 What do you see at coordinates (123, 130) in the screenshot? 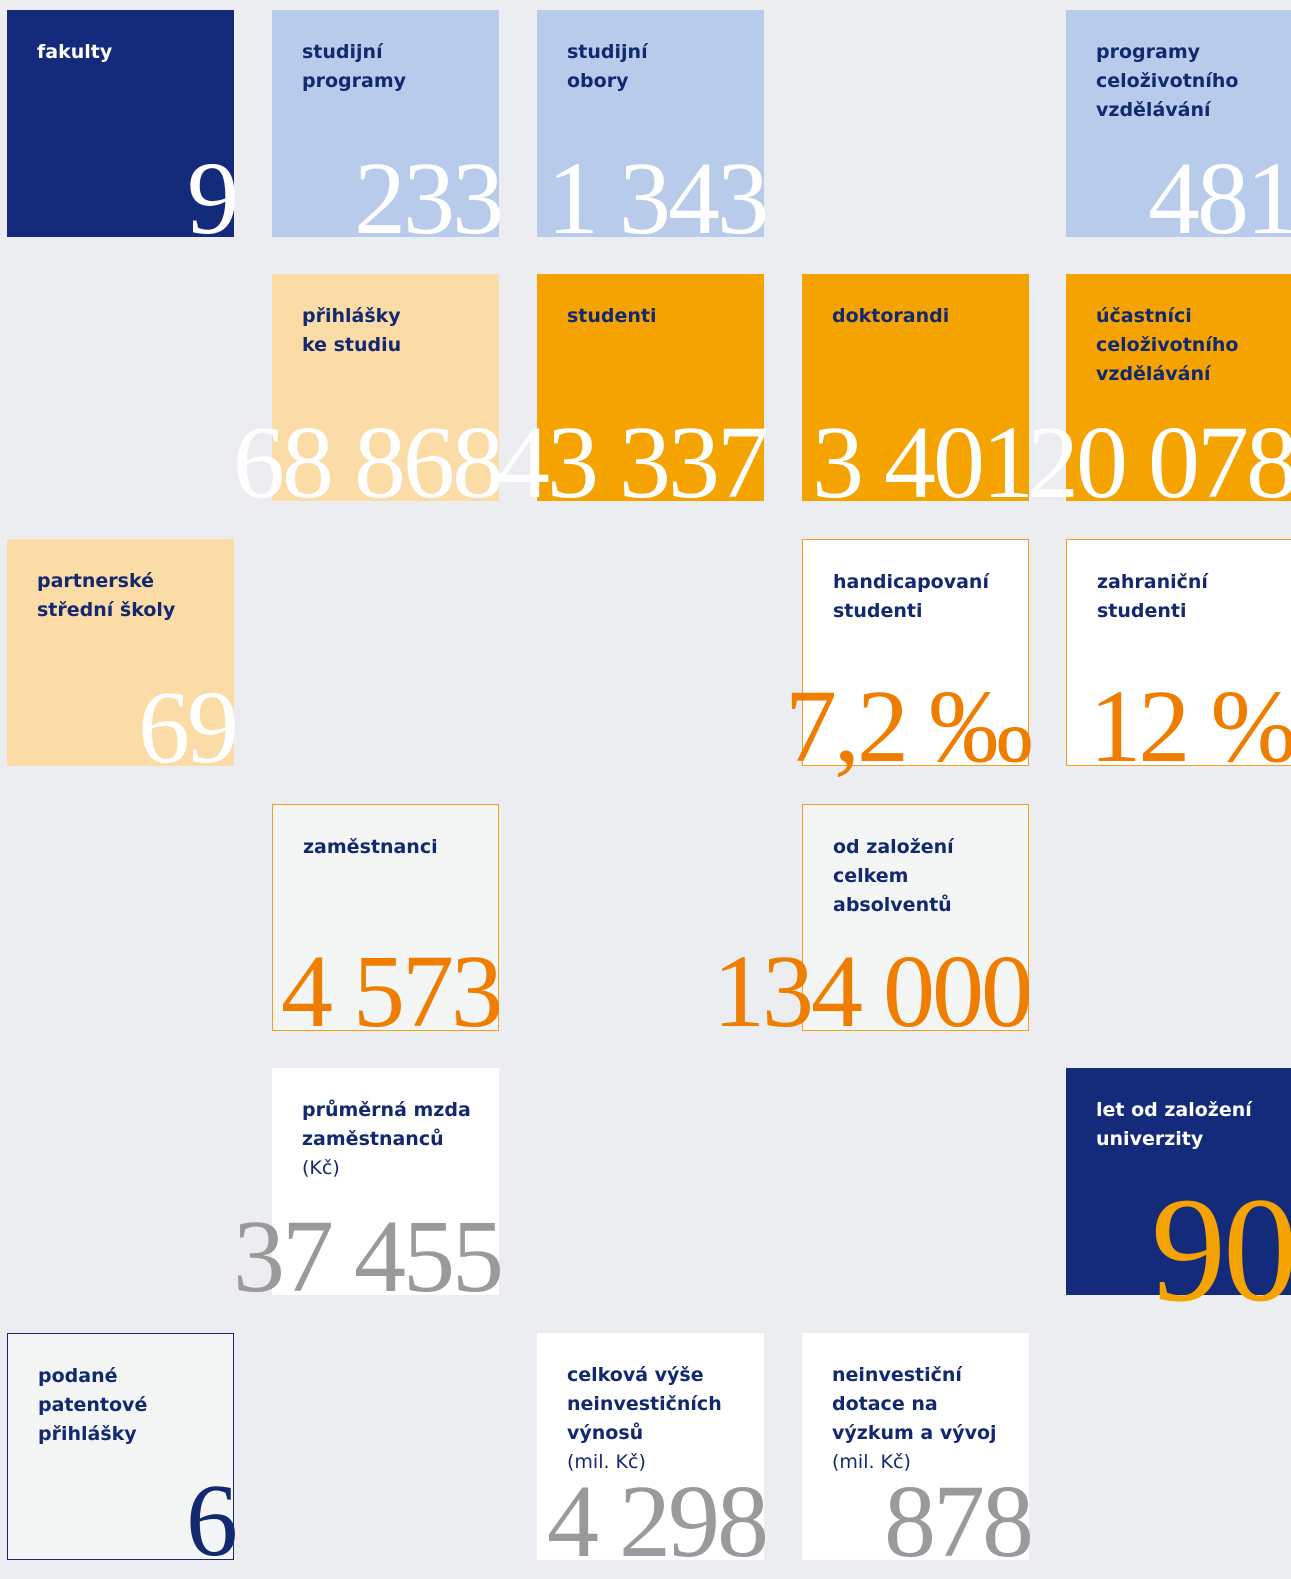
I see `stat-tile: fakulty 9` at bounding box center [123, 130].